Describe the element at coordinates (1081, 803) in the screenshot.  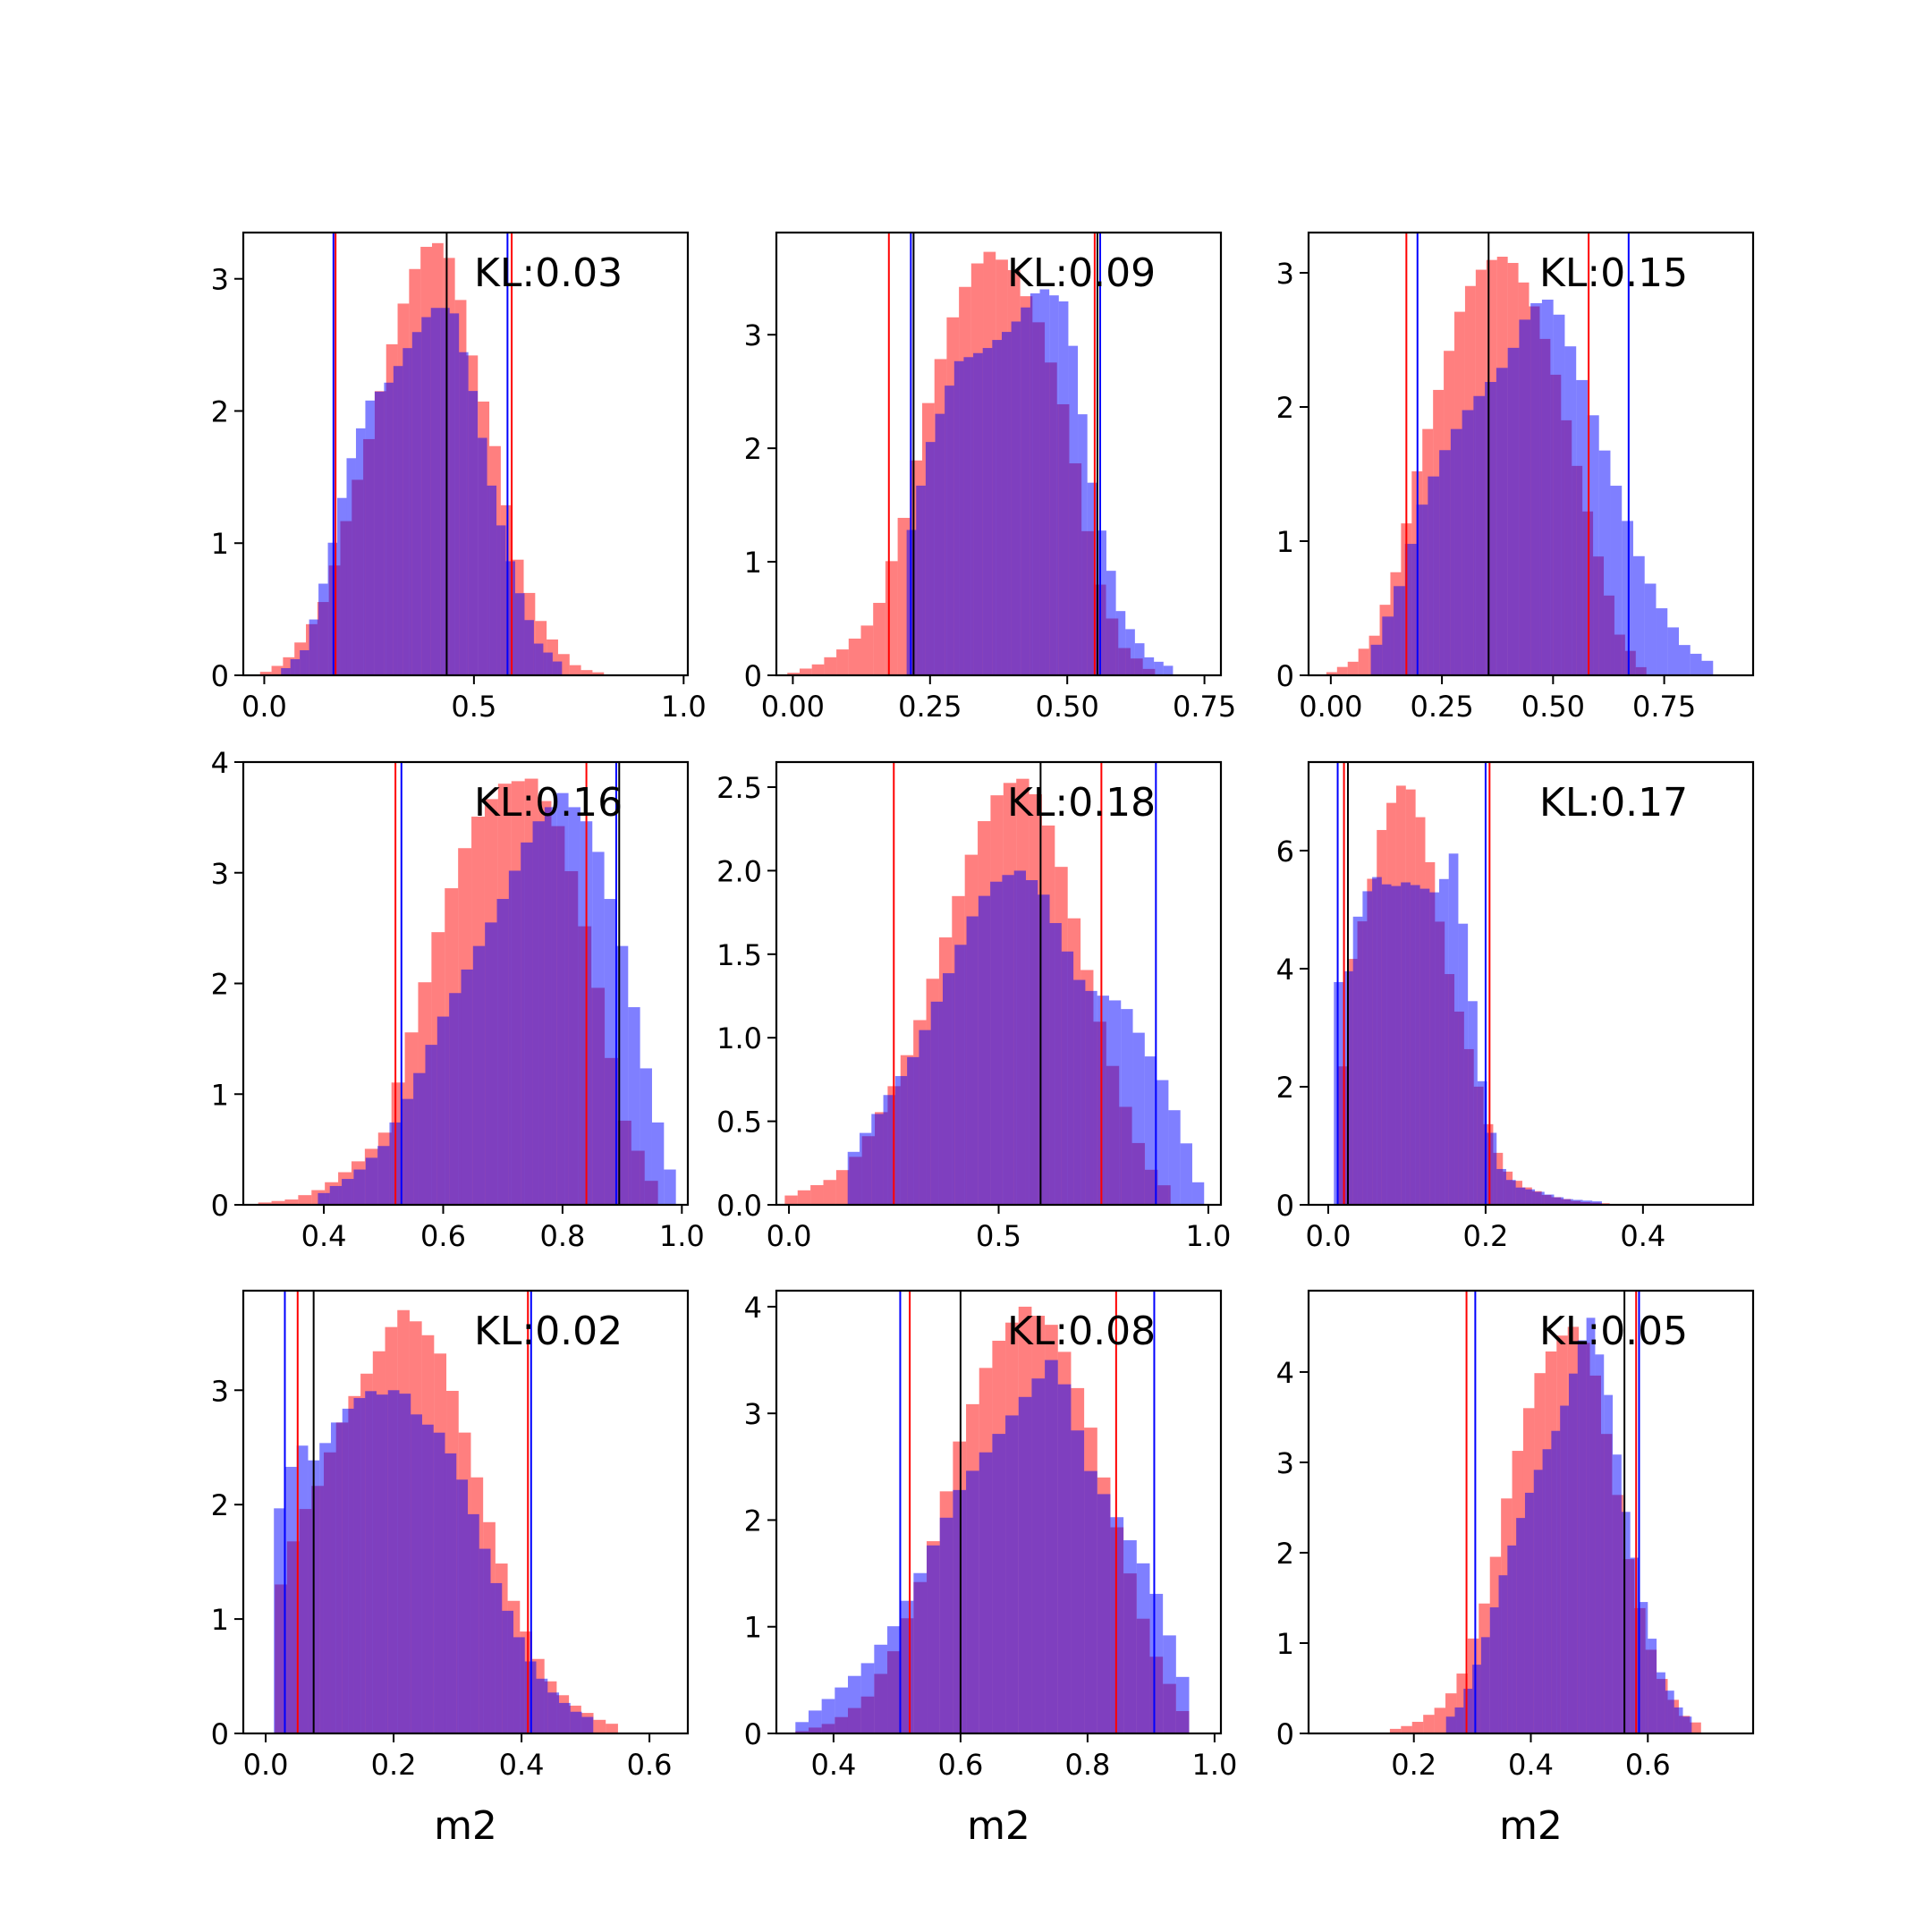
I see `kl-divergence-label: KL:0.18` at that location.